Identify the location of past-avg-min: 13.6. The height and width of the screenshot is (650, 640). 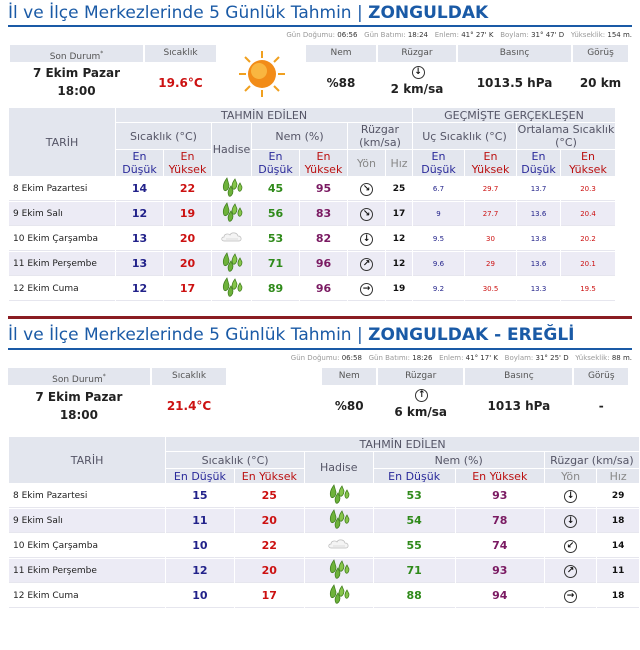
(538, 264).